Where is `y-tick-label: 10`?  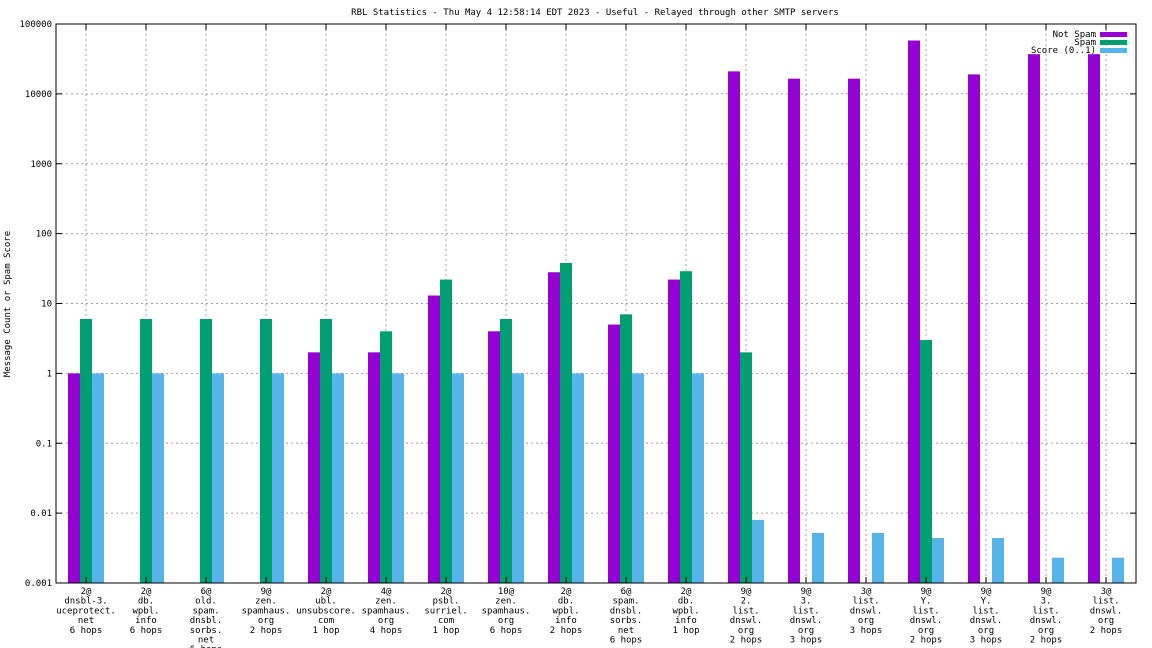
y-tick-label: 10 is located at coordinates (46, 305).